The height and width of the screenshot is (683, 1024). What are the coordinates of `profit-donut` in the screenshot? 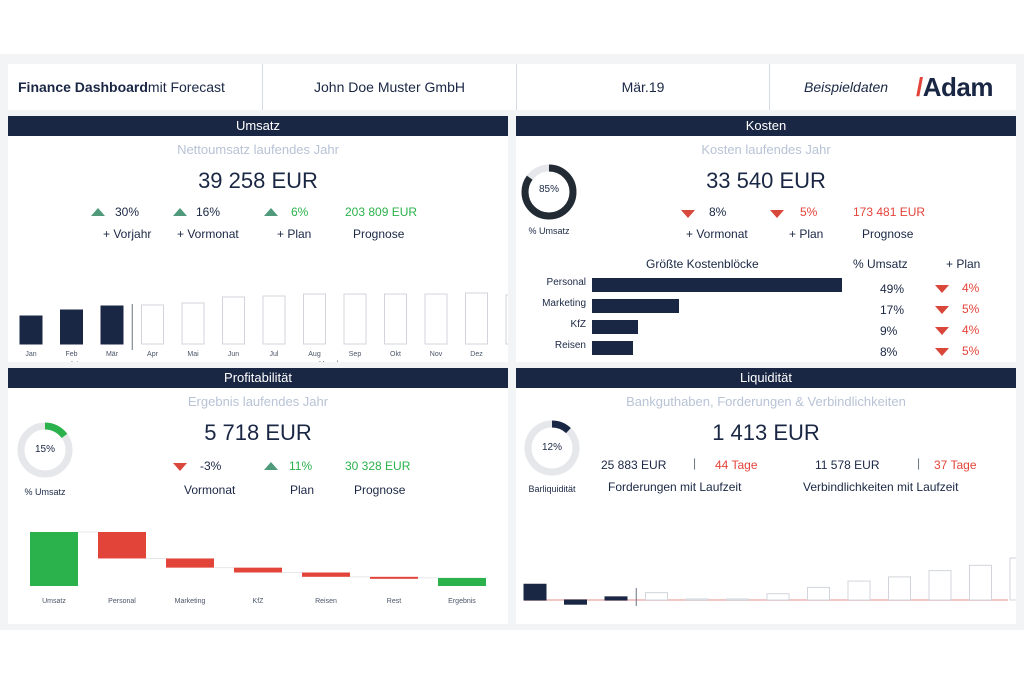 It's located at (45, 450).